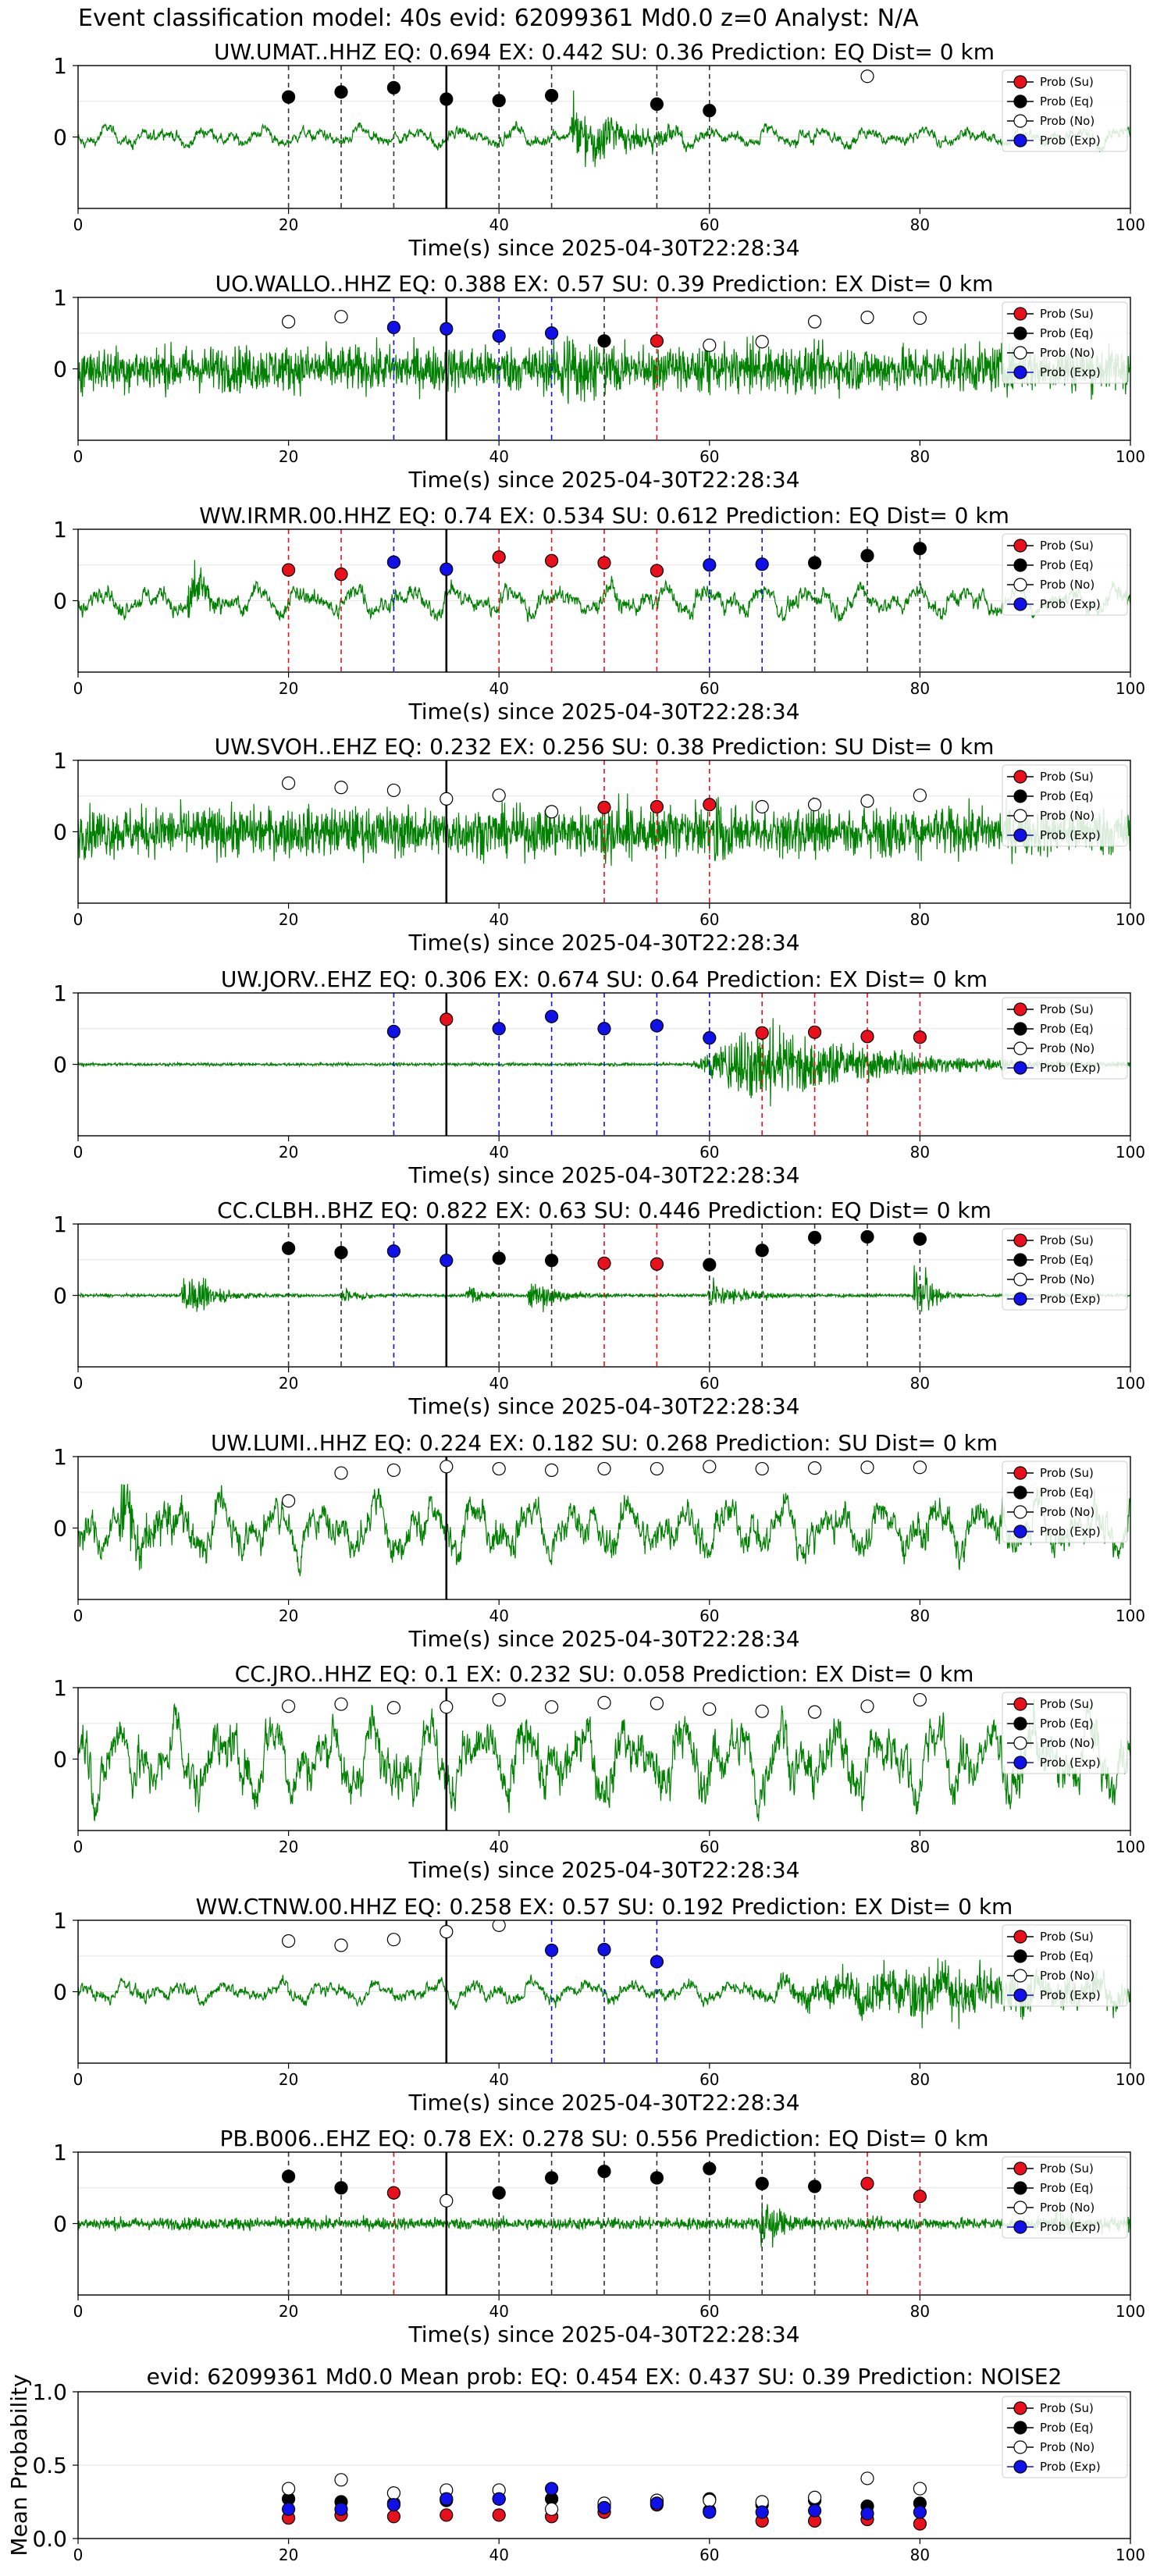 The image size is (1171, 2576). What do you see at coordinates (19, 2465) in the screenshot?
I see `y-axis-label: Mean Probability` at bounding box center [19, 2465].